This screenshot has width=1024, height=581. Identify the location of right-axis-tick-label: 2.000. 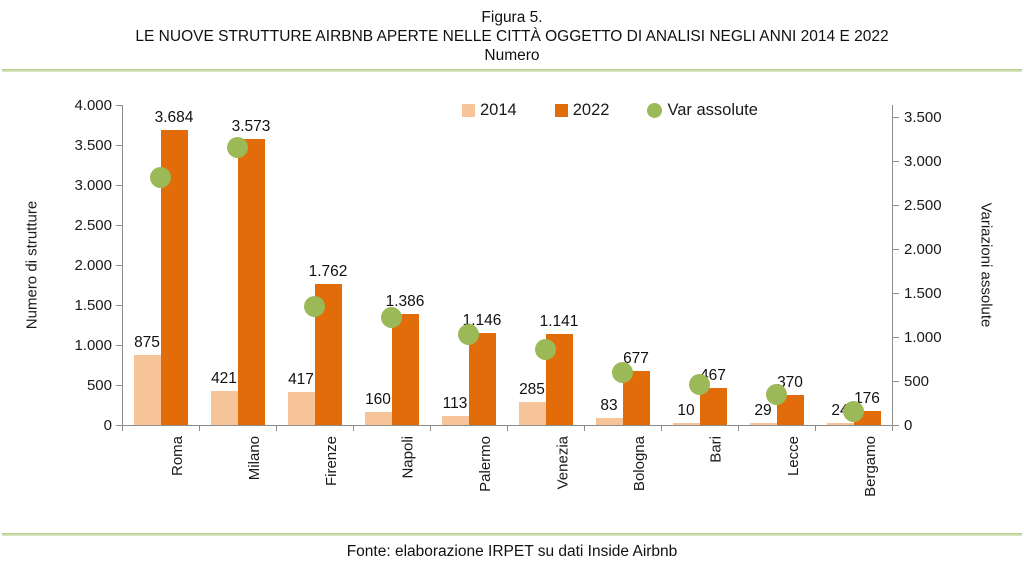
(923, 249).